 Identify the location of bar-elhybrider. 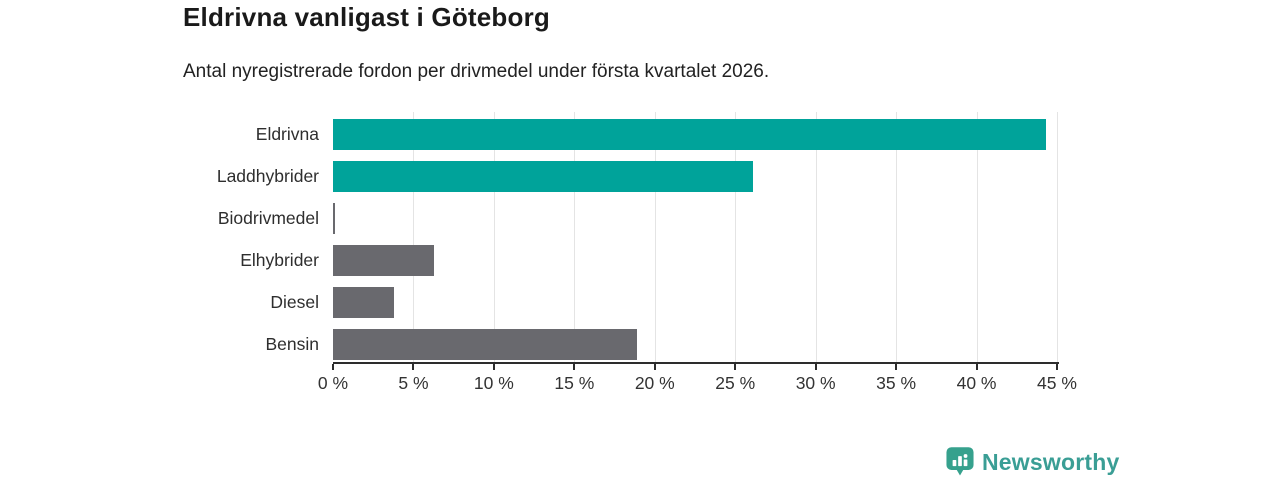
(384, 260).